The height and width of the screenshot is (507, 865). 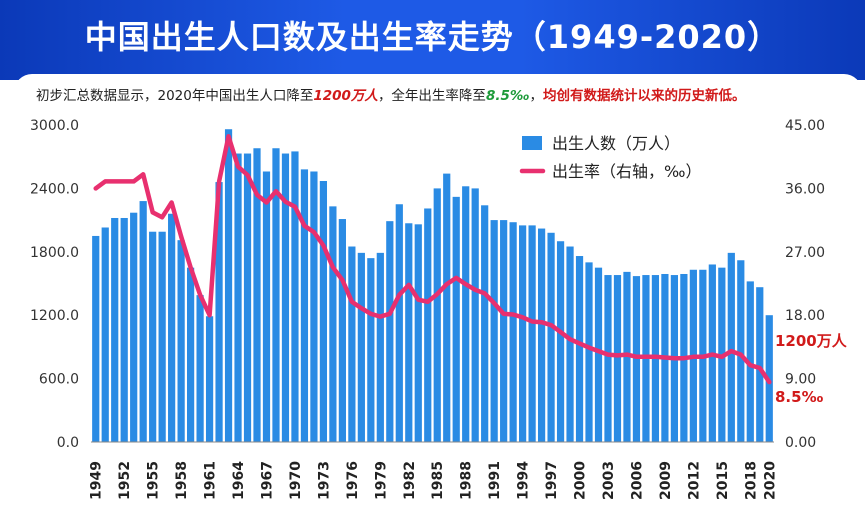 What do you see at coordinates (637, 480) in the screenshot?
I see `x-tick-label: 2006` at bounding box center [637, 480].